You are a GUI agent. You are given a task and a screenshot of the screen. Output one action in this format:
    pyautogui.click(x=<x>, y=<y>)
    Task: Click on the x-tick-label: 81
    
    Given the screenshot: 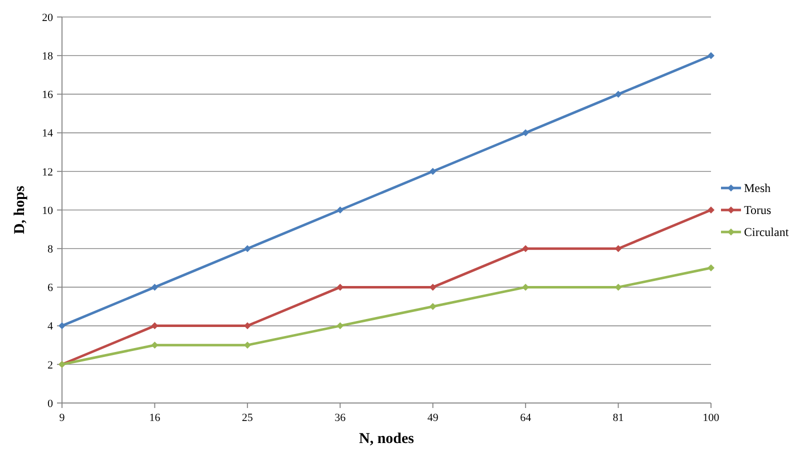 What is the action you would take?
    pyautogui.click(x=618, y=418)
    